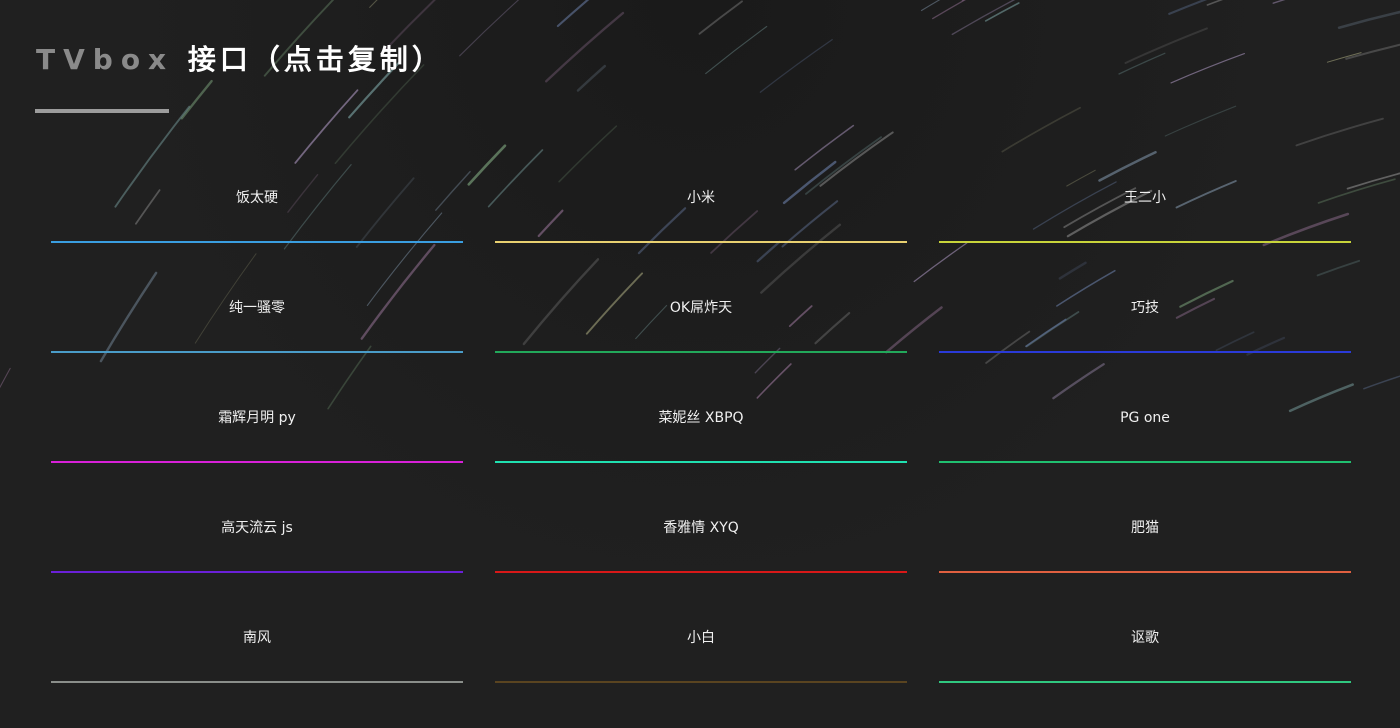  What do you see at coordinates (102, 111) in the screenshot?
I see `title-underline` at bounding box center [102, 111].